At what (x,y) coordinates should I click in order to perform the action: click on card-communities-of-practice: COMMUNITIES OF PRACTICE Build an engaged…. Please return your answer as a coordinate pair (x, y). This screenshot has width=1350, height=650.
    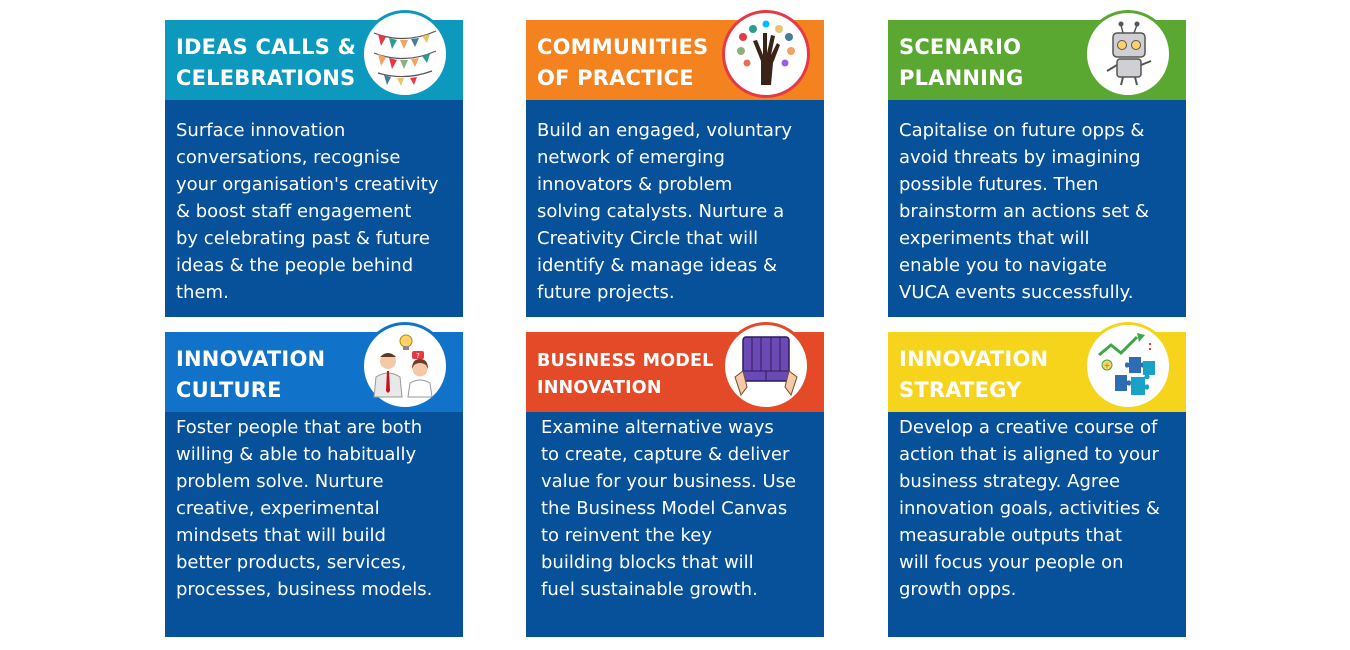
    Looking at the image, I should click on (675, 163).